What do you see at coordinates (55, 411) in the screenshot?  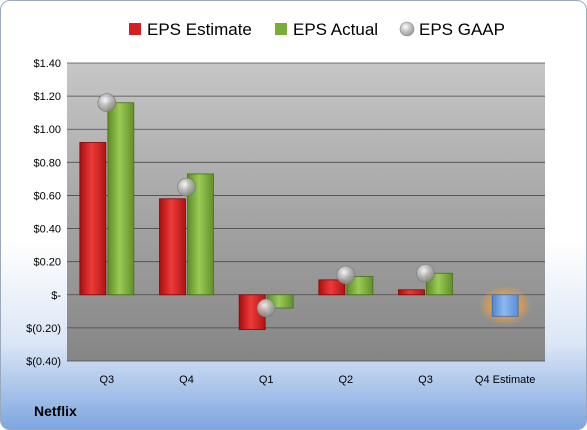 I see `company-name: Netflix` at bounding box center [55, 411].